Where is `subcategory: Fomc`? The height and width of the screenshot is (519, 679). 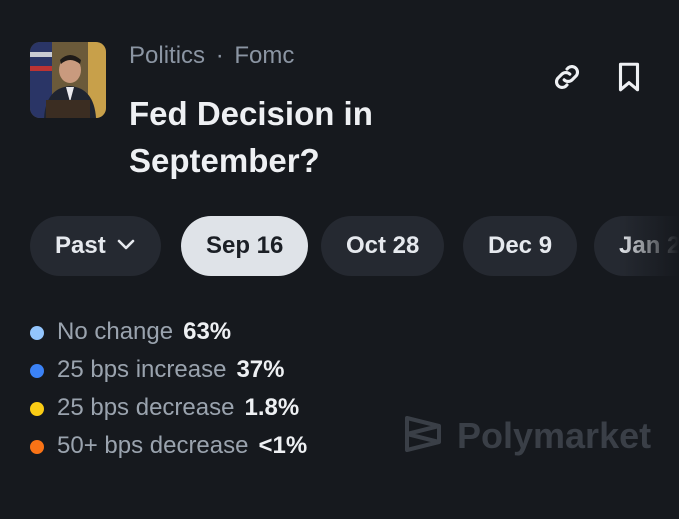 subcategory: Fomc is located at coordinates (264, 55).